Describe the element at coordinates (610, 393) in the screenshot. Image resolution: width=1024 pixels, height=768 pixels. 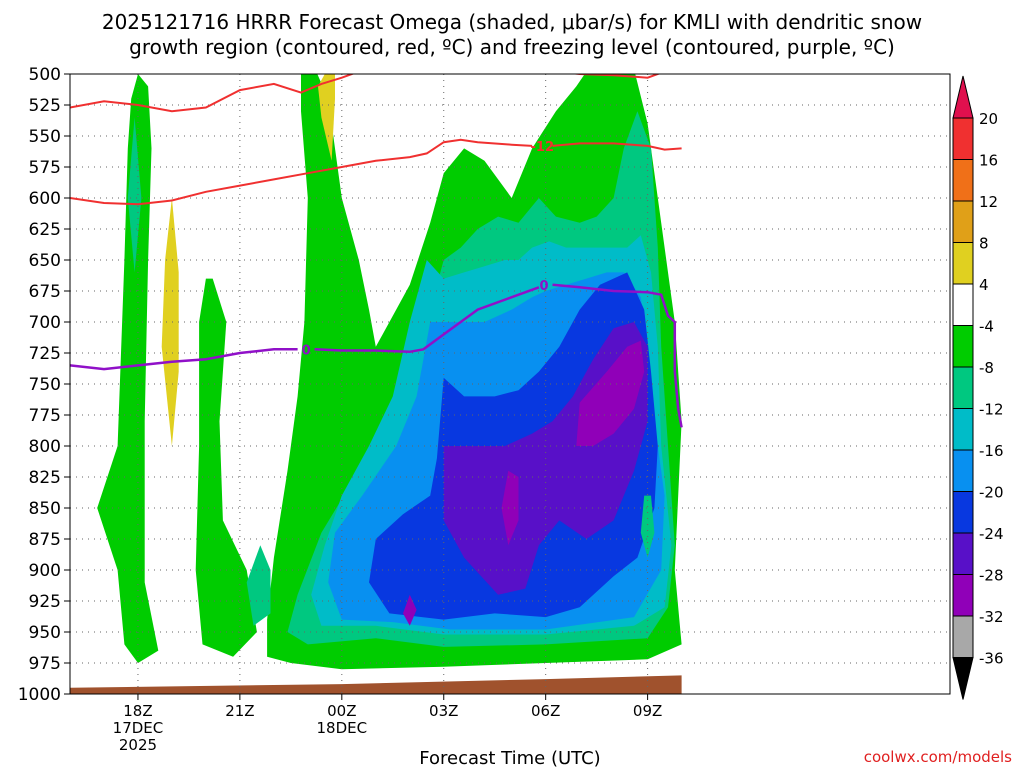
I see `omega-region--28-10` at that location.